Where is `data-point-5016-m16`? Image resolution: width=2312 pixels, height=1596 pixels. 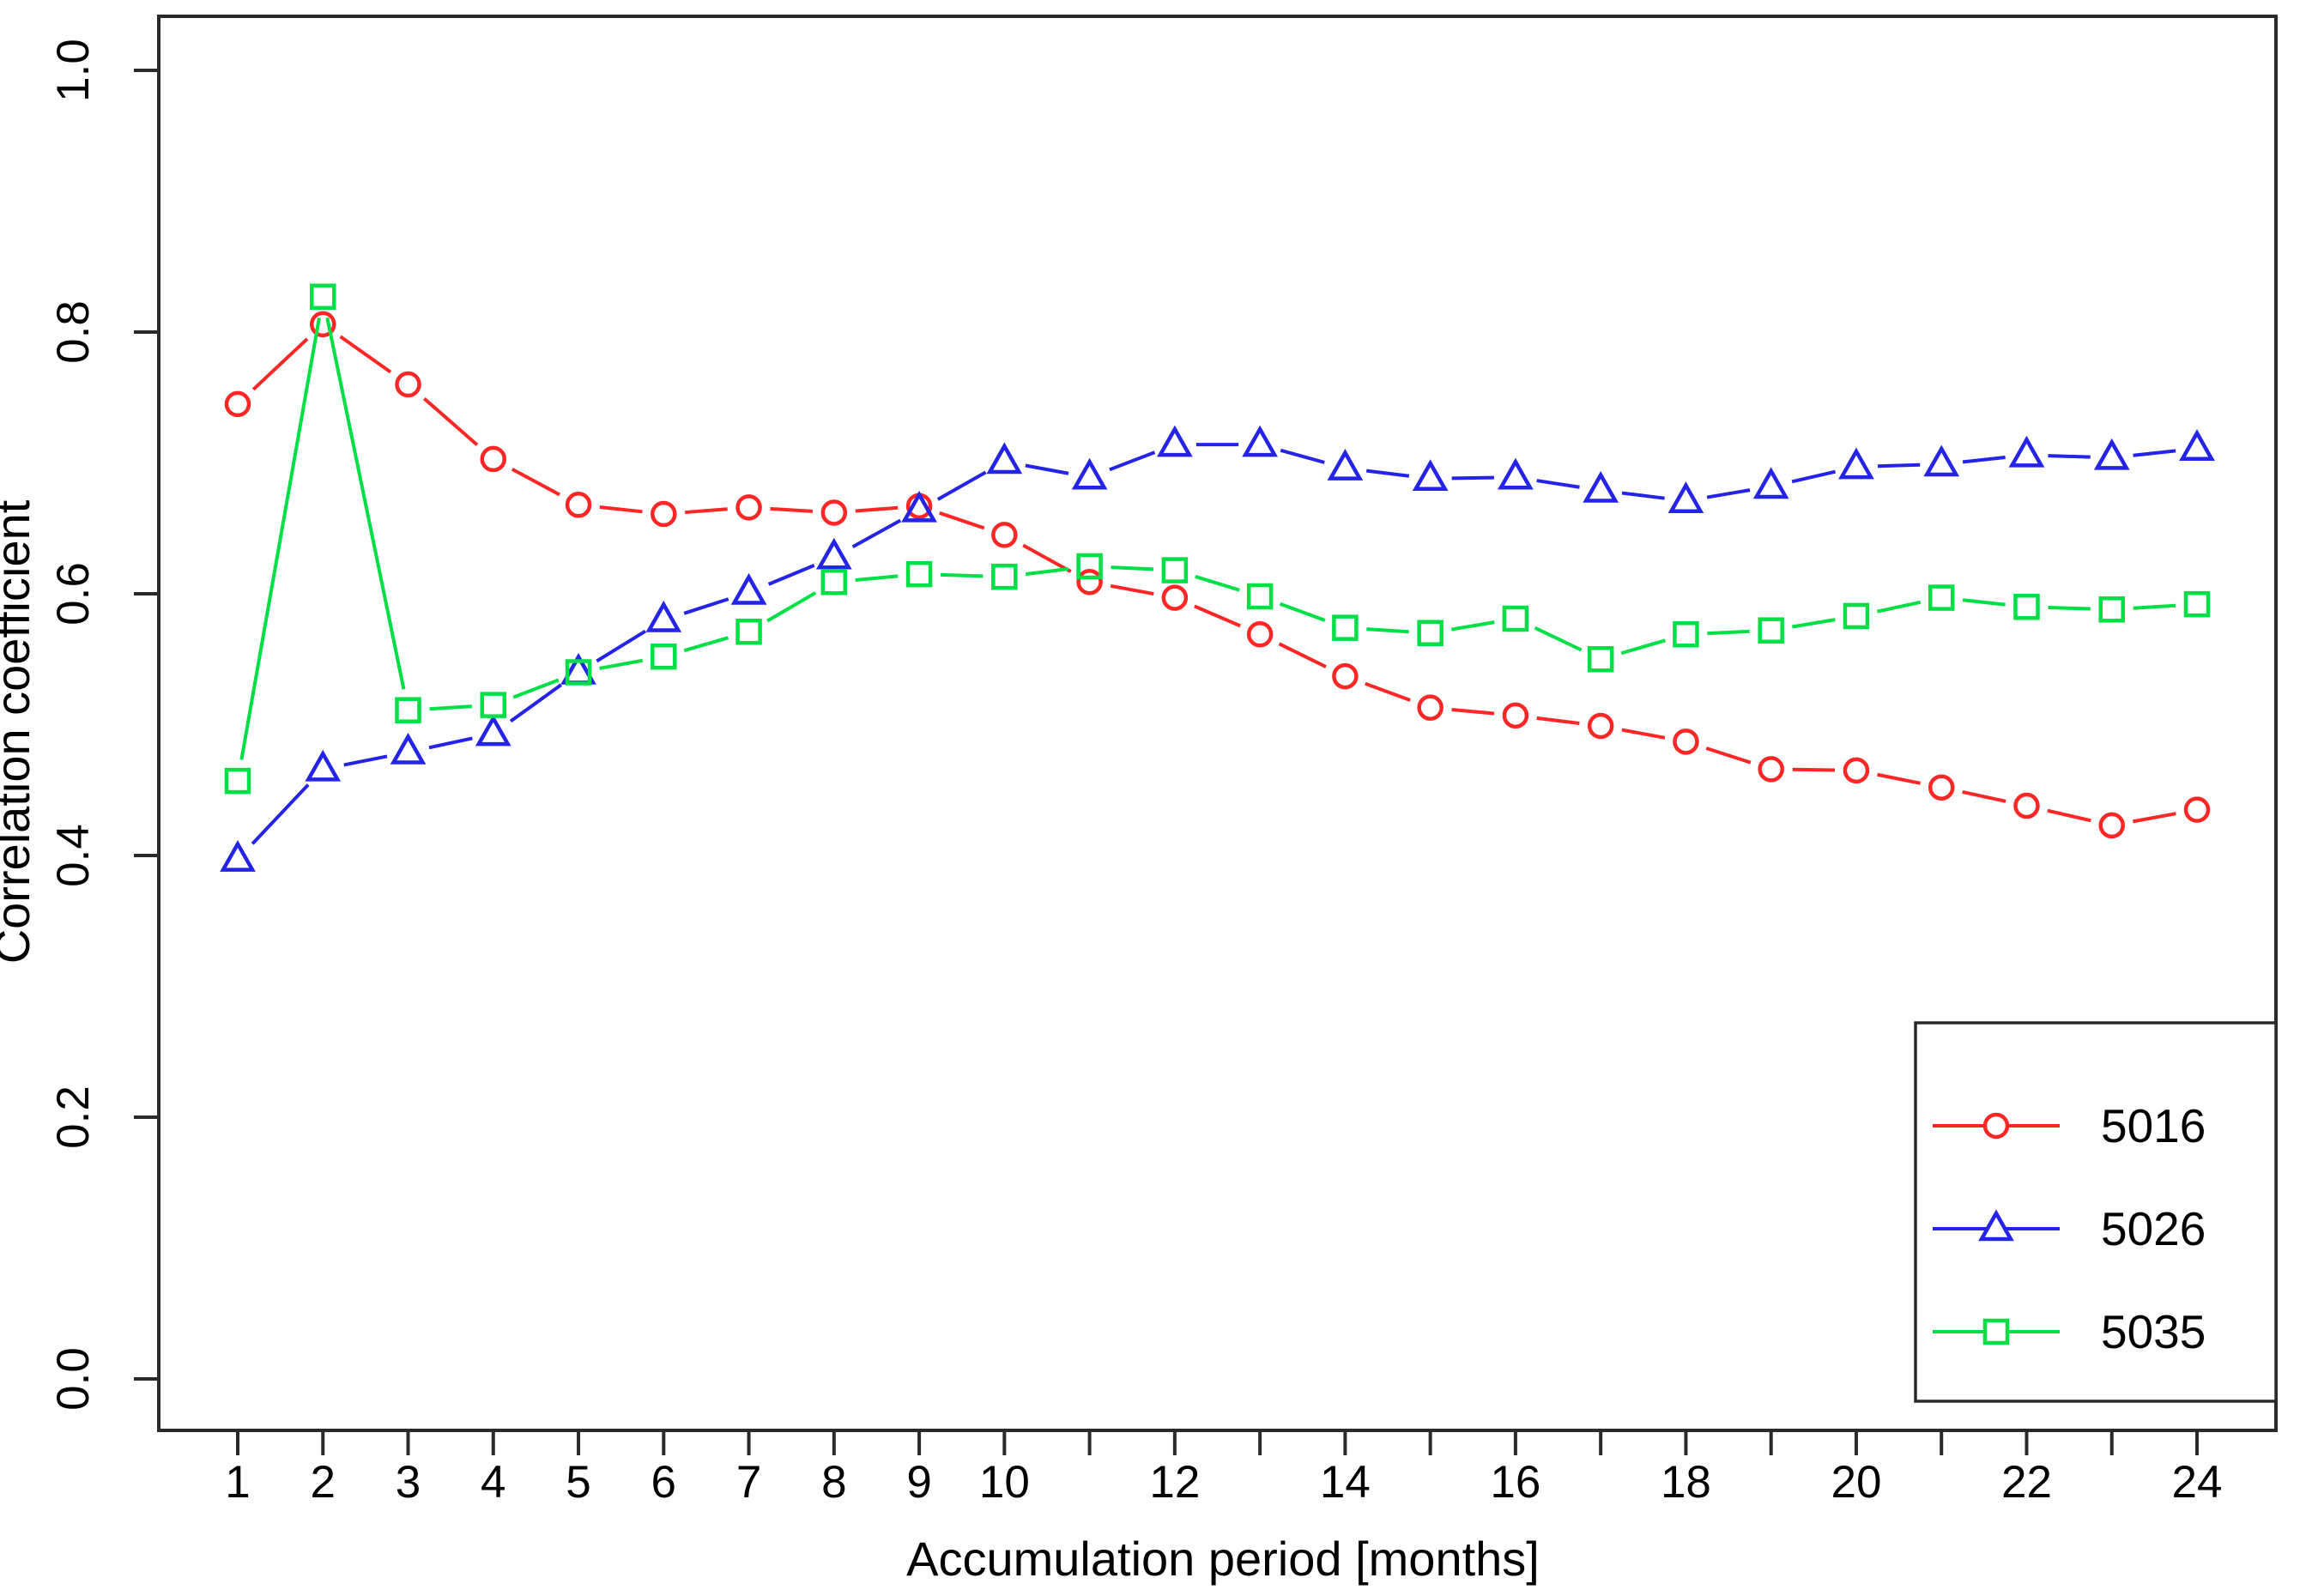
data-point-5016-m16 is located at coordinates (1515, 715).